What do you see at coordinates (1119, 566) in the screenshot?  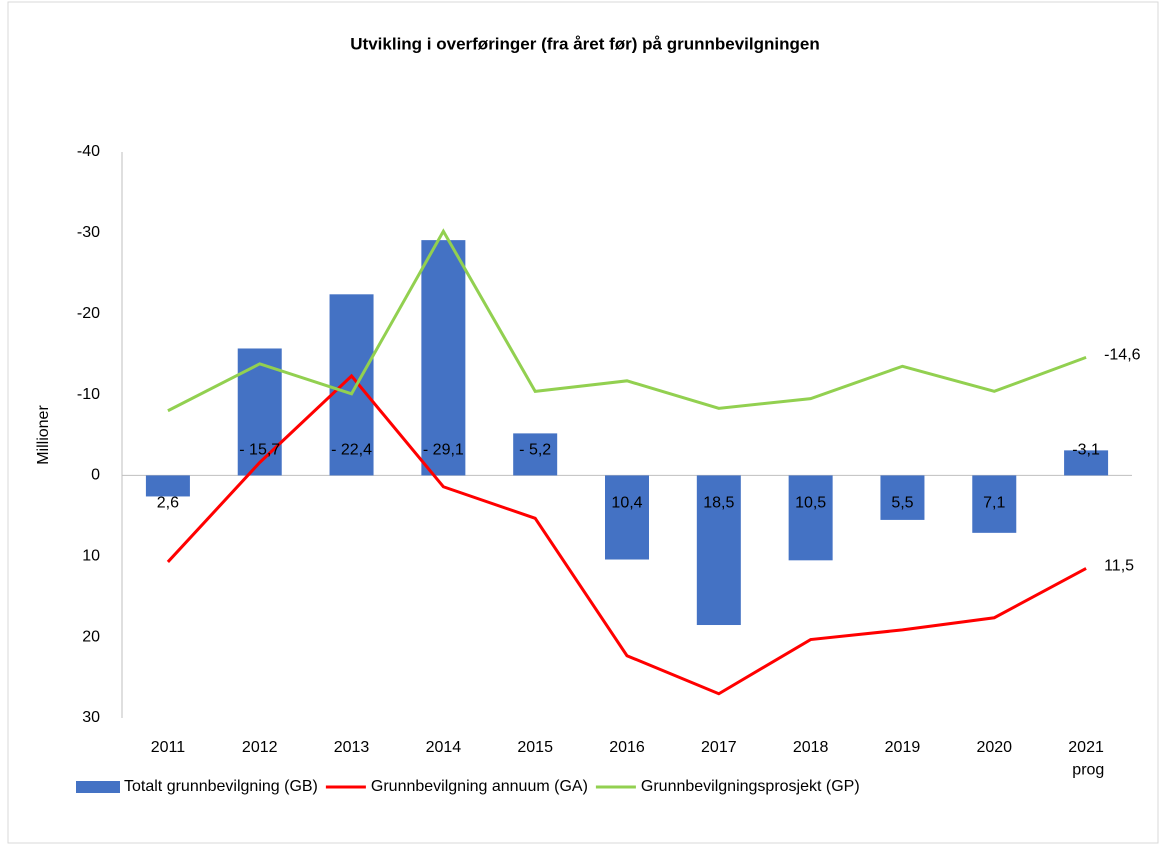 I see `data-label: 11,5` at bounding box center [1119, 566].